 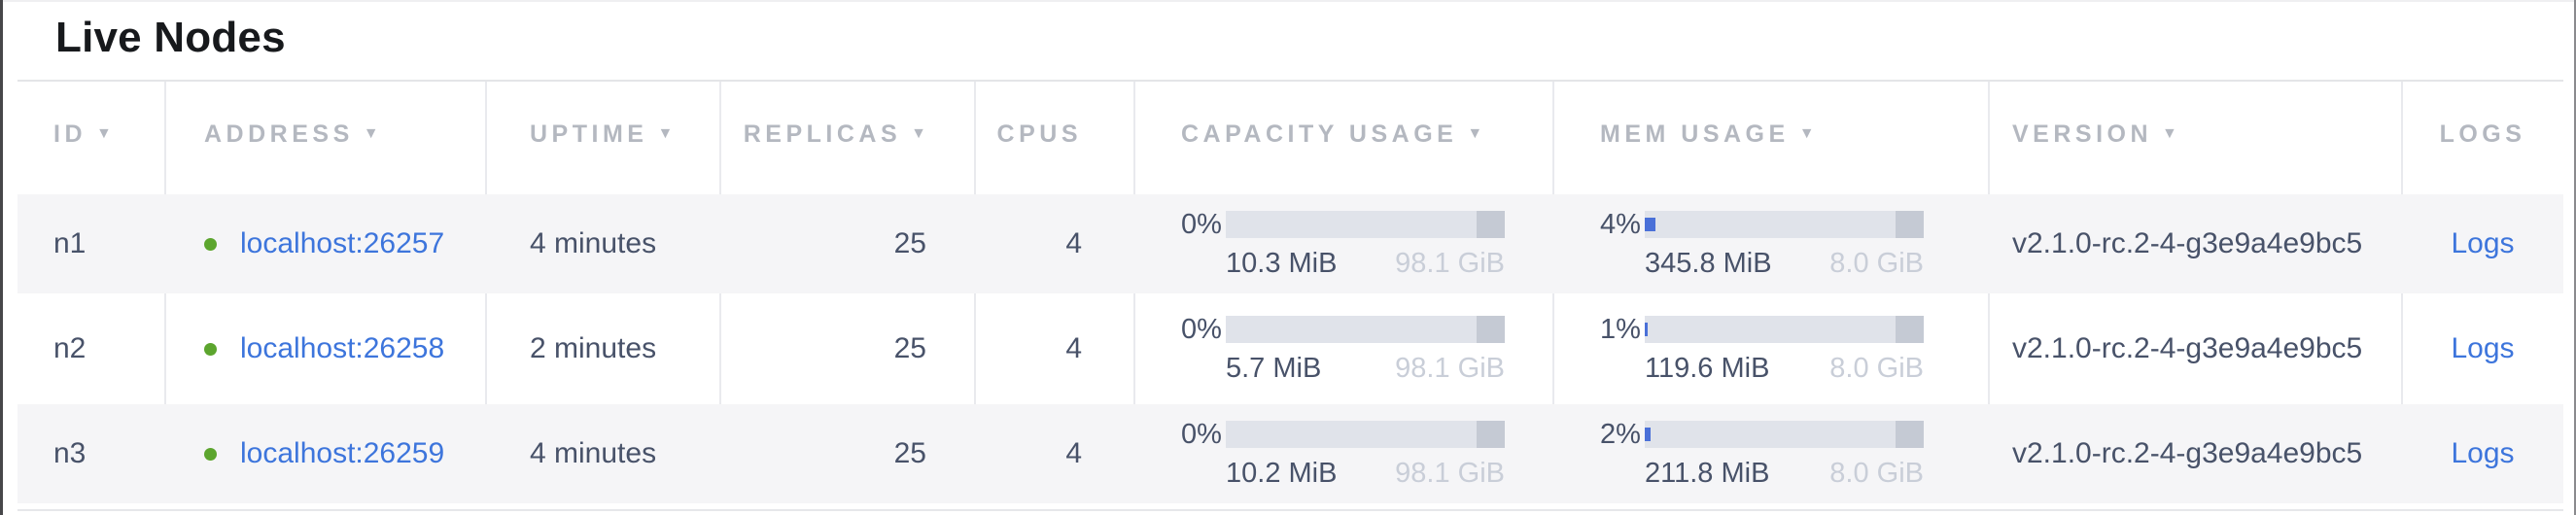 I want to click on column-header-cpus: CPUS, so click(x=1055, y=134).